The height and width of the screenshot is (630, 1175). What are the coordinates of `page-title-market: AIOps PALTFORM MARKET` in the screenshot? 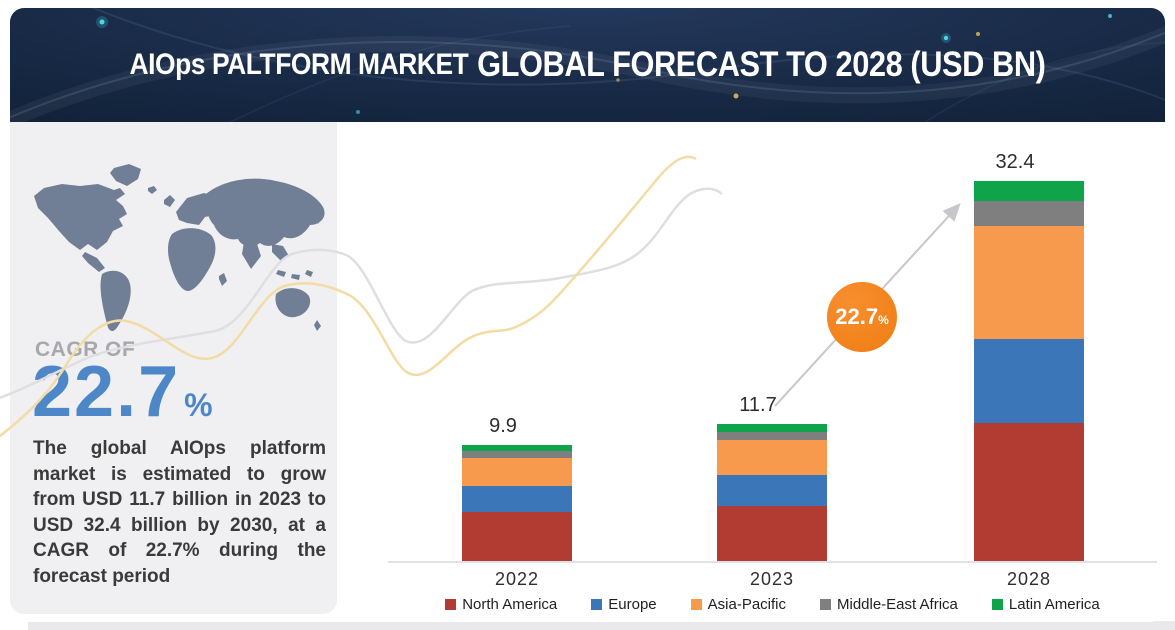 It's located at (299, 64).